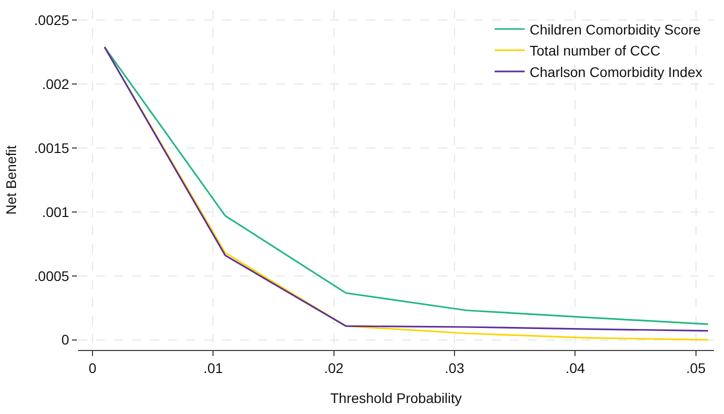 The height and width of the screenshot is (414, 724). Describe the element at coordinates (56, 212) in the screenshot. I see `y-tick-label: .001` at that location.